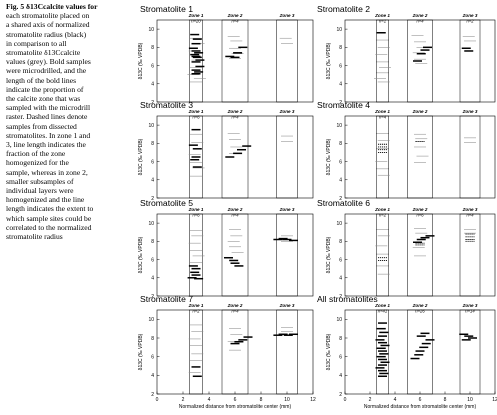 This screenshot has width=497, height=415. Describe the element at coordinates (37, 163) in the screenshot. I see `caption-line: homogenized for the` at that location.